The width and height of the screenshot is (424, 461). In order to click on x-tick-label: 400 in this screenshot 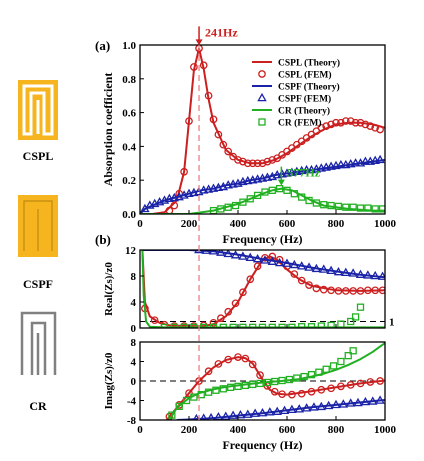, I will do `click(238, 224)`.